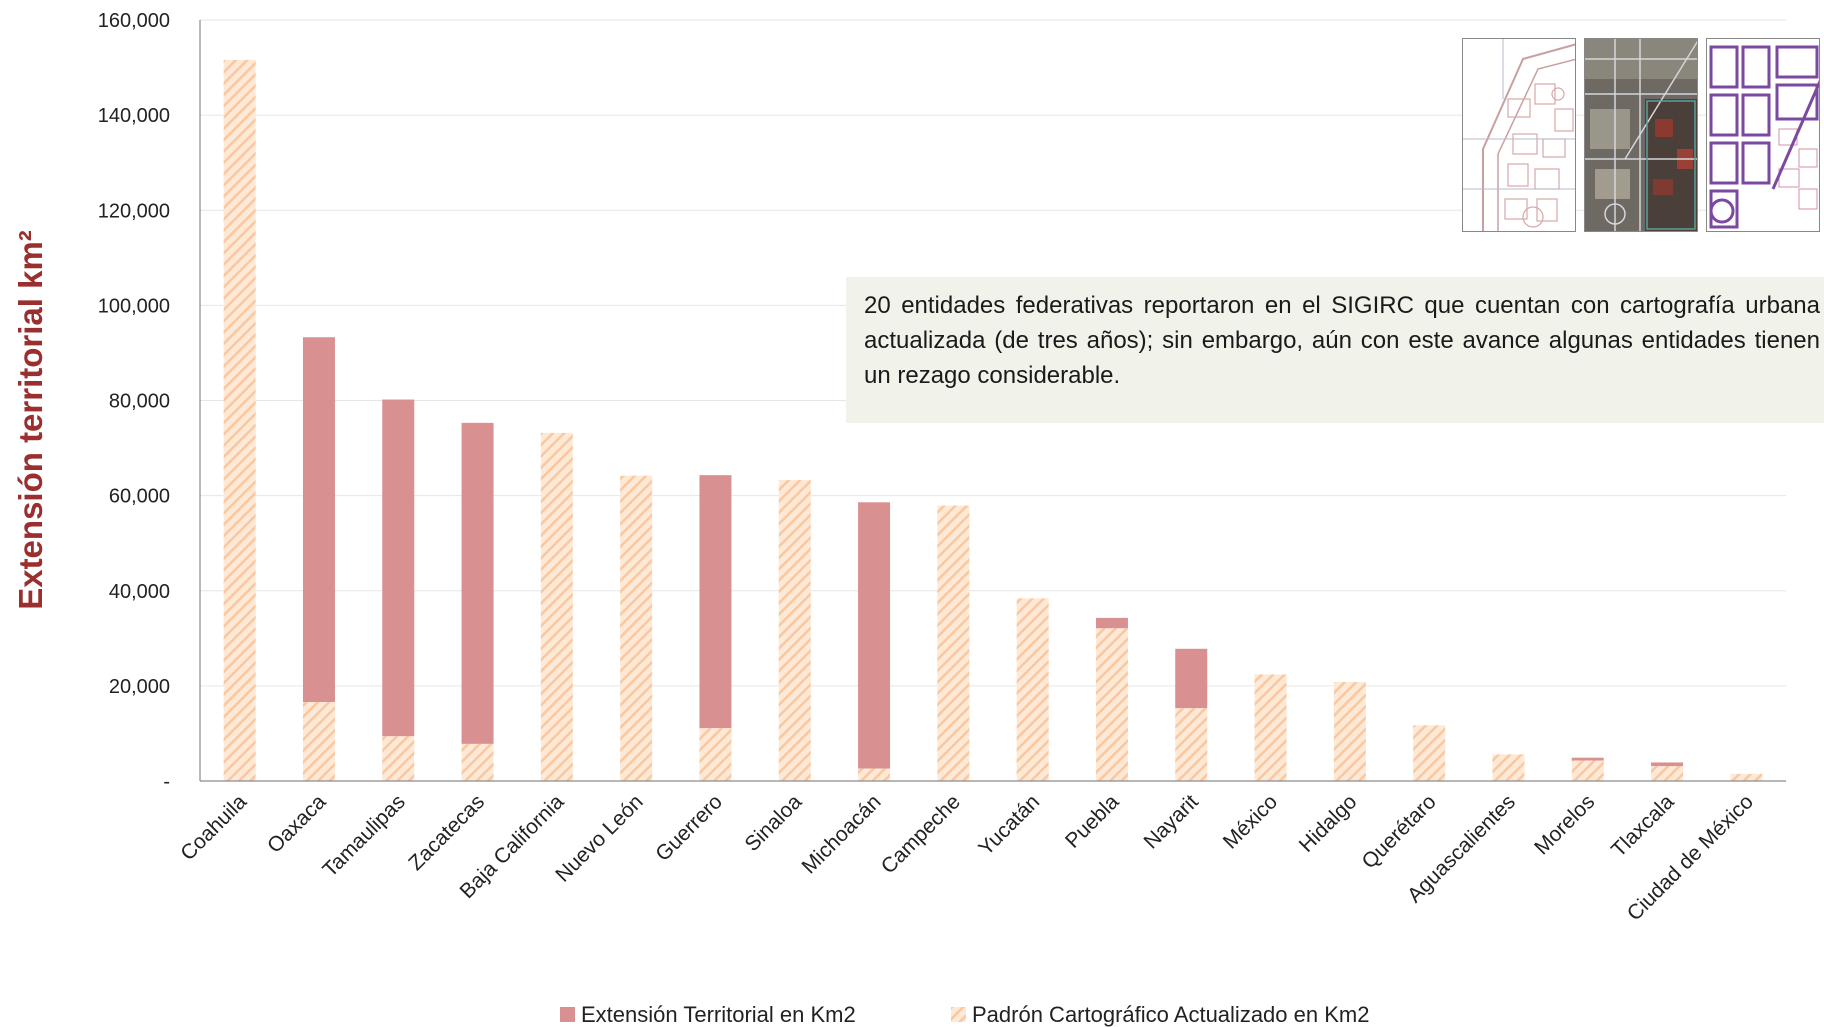 This screenshot has width=1824, height=1027. Describe the element at coordinates (139, 402) in the screenshot. I see `y-tick-label: 80,000` at that location.